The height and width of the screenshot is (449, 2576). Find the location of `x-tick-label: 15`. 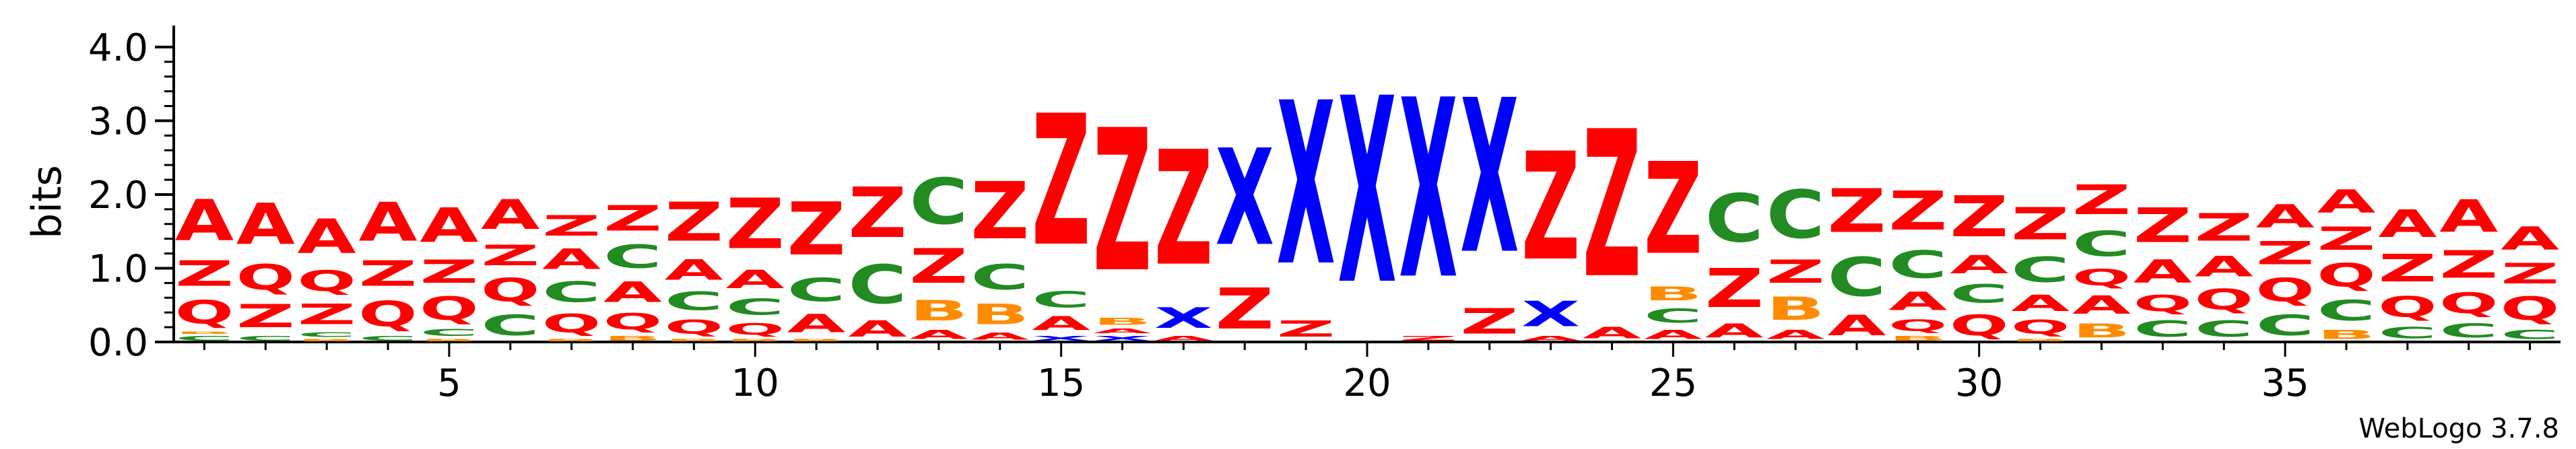

x-tick-label: 15 is located at coordinates (1061, 383).